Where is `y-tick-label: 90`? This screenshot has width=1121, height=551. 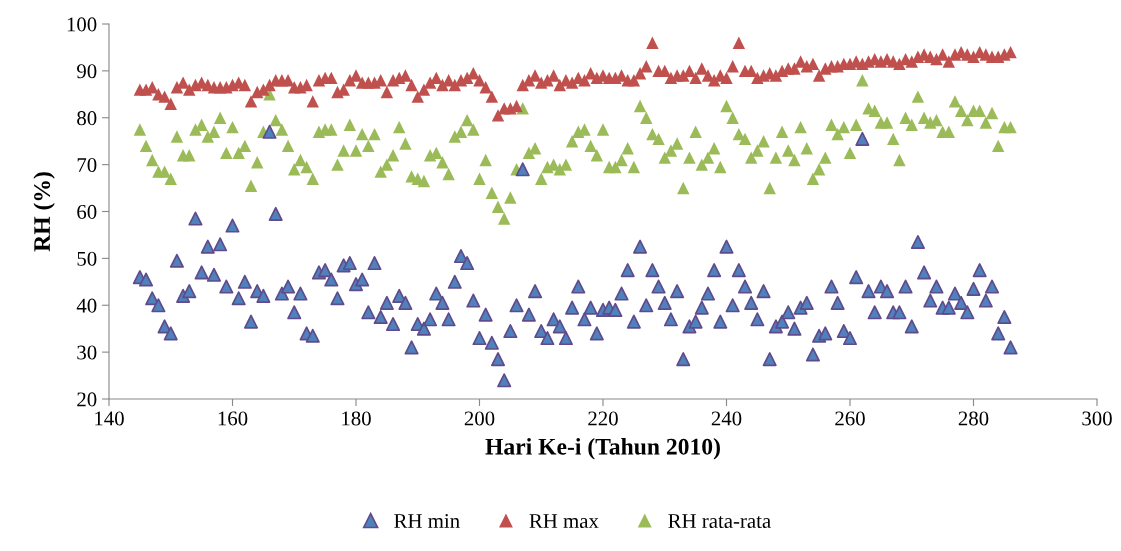 y-tick-label: 90 is located at coordinates (87, 71).